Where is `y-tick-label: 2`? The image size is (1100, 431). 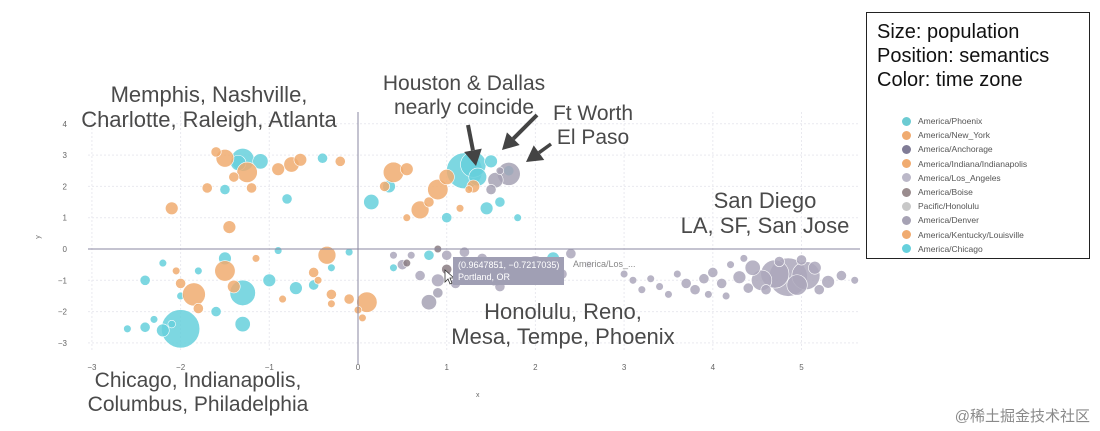 y-tick-label: 2 is located at coordinates (65, 186).